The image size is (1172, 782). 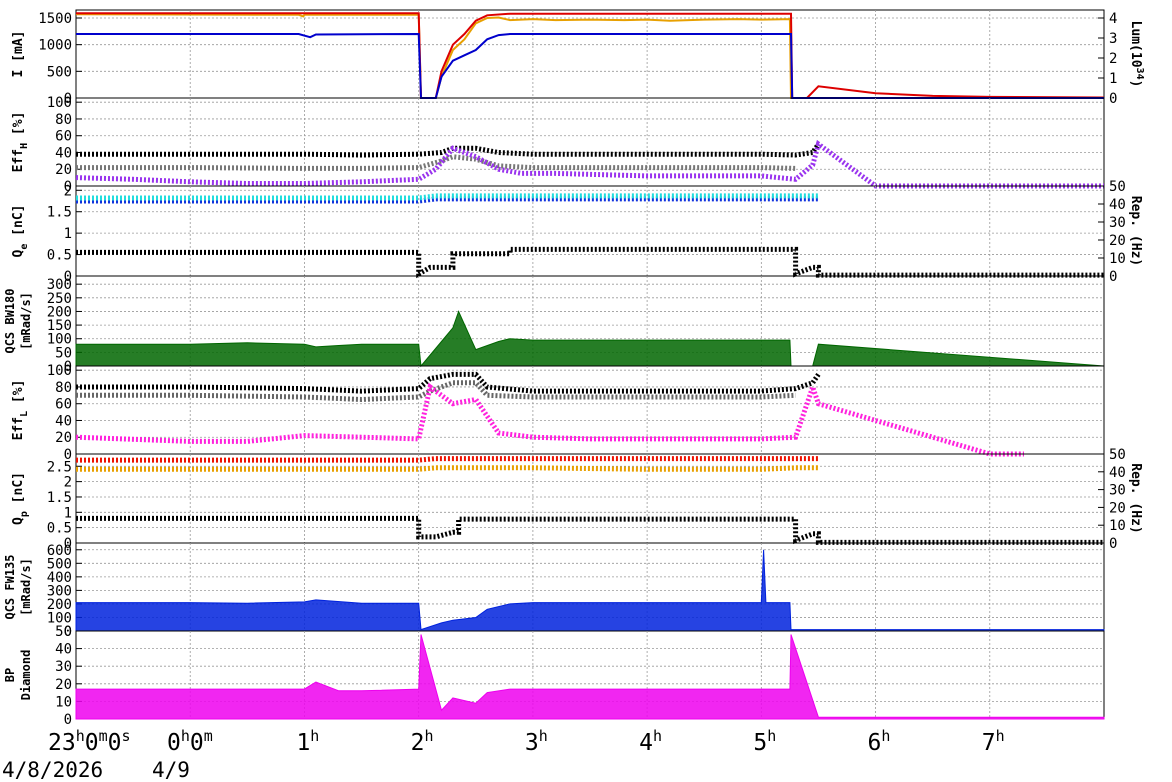 I want to click on y-tick-label: 300, so click(x=59, y=591).